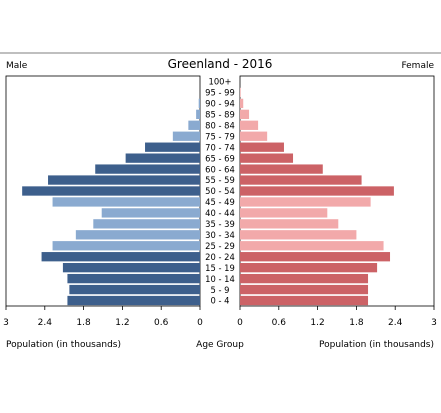 Image resolution: width=441 pixels, height=413 pixels. What do you see at coordinates (317, 323) in the screenshot?
I see `female-x-tick-label: 1.2` at bounding box center [317, 323].